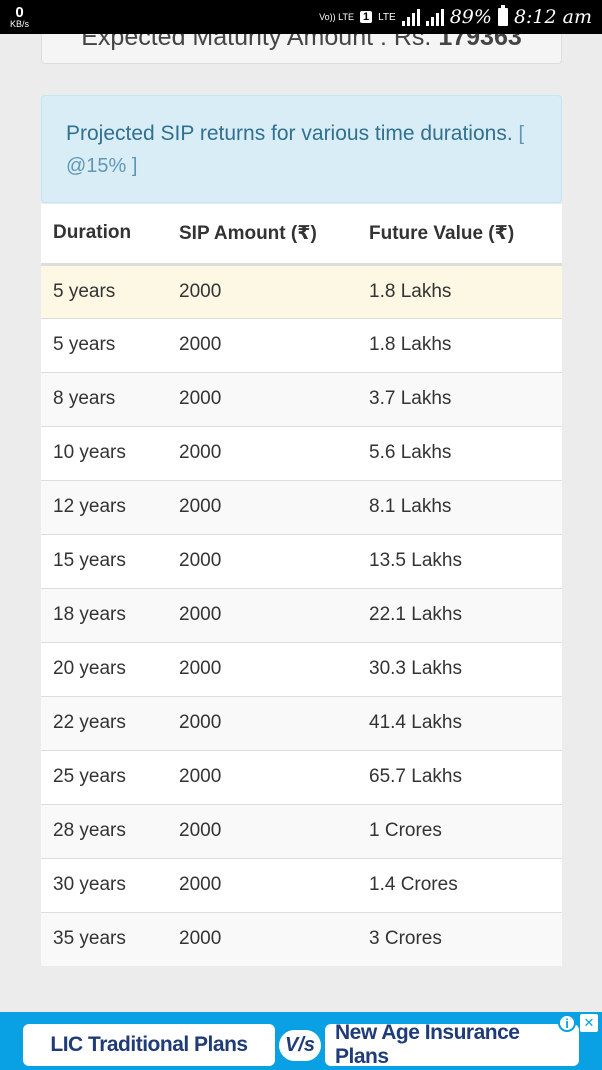  Describe the element at coordinates (502, 15) in the screenshot. I see `battery-icon` at that location.